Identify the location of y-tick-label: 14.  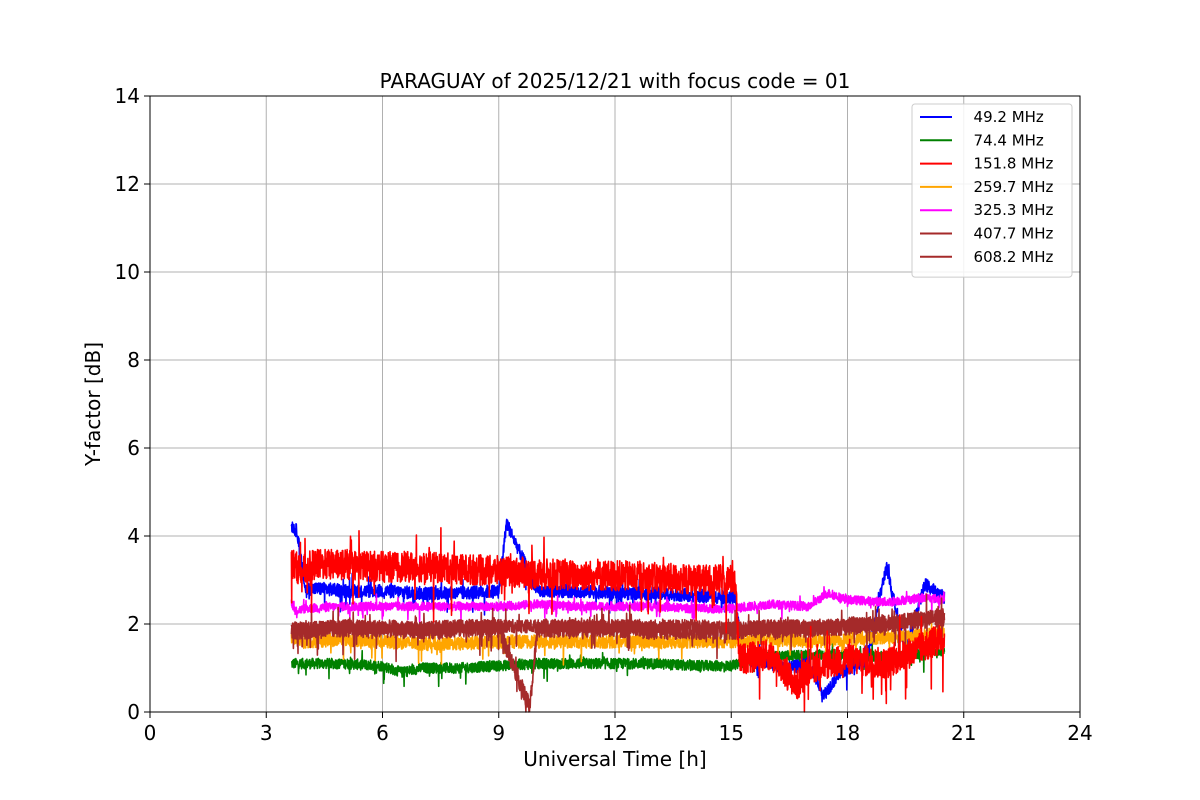
(127, 96).